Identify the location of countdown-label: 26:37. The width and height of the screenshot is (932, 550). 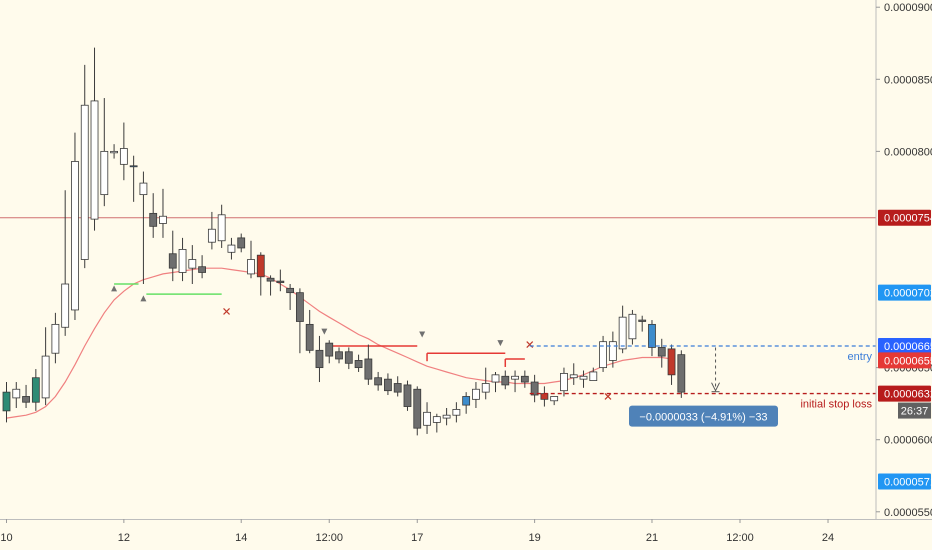
(915, 412).